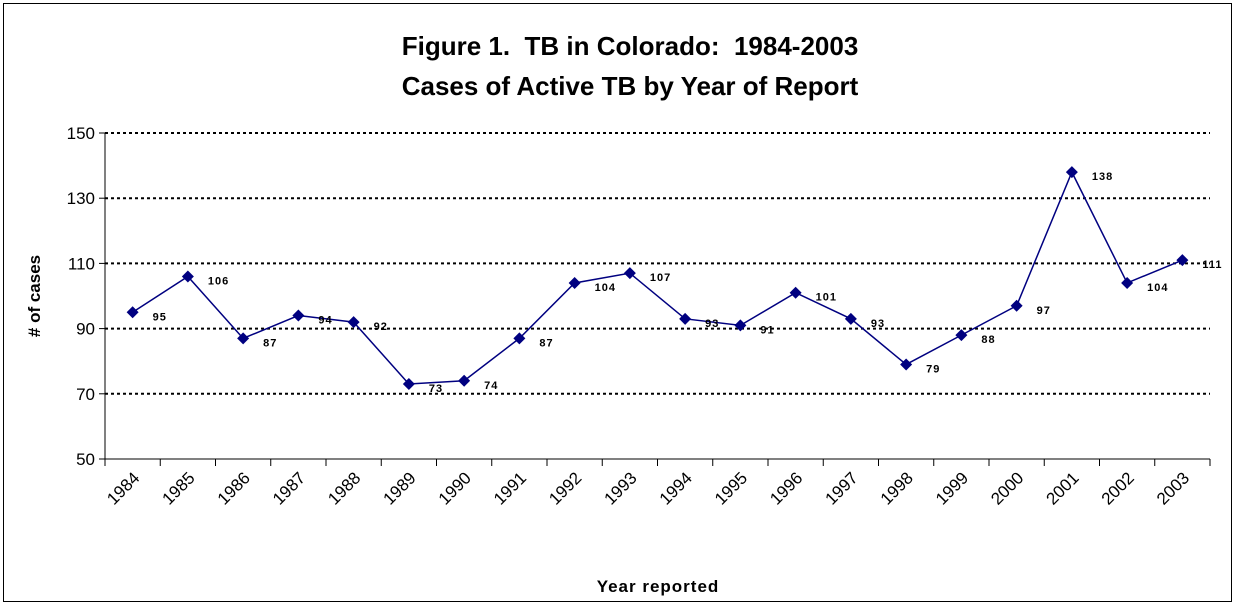  Describe the element at coordinates (933, 369) in the screenshot. I see `data-label: 79` at that location.